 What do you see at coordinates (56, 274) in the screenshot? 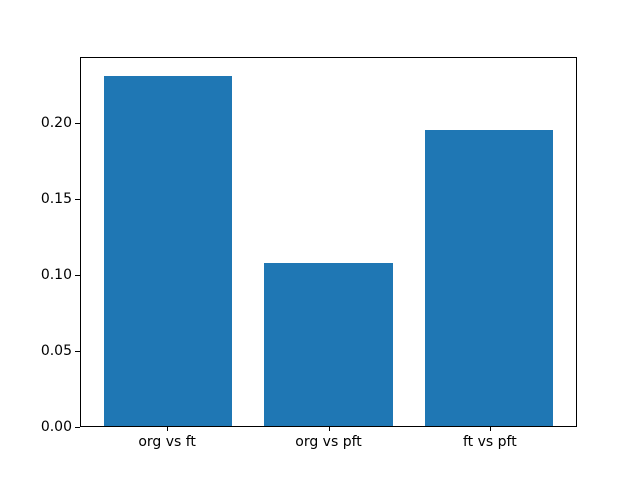
I see `y-tick-label: 0.10` at bounding box center [56, 274].